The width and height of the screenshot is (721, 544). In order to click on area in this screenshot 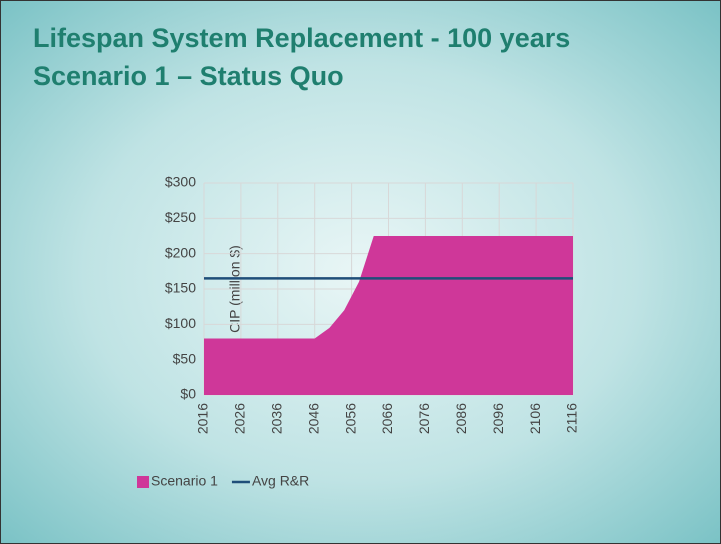, I will do `click(388, 315)`.